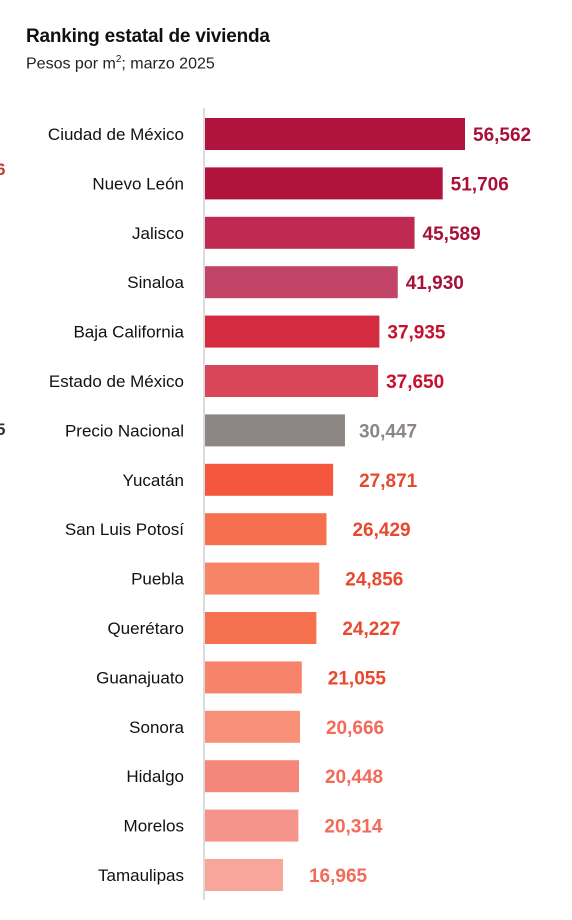 The image size is (572, 920). What do you see at coordinates (145, 628) in the screenshot?
I see `category-label: Querétaro` at bounding box center [145, 628].